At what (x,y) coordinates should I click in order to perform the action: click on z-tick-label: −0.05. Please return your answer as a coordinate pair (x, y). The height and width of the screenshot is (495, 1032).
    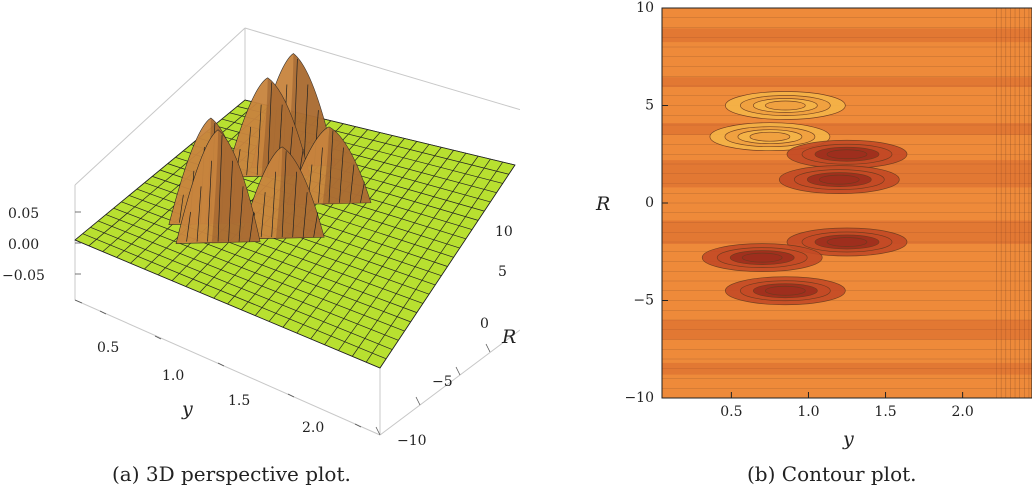
    Looking at the image, I should click on (23, 276).